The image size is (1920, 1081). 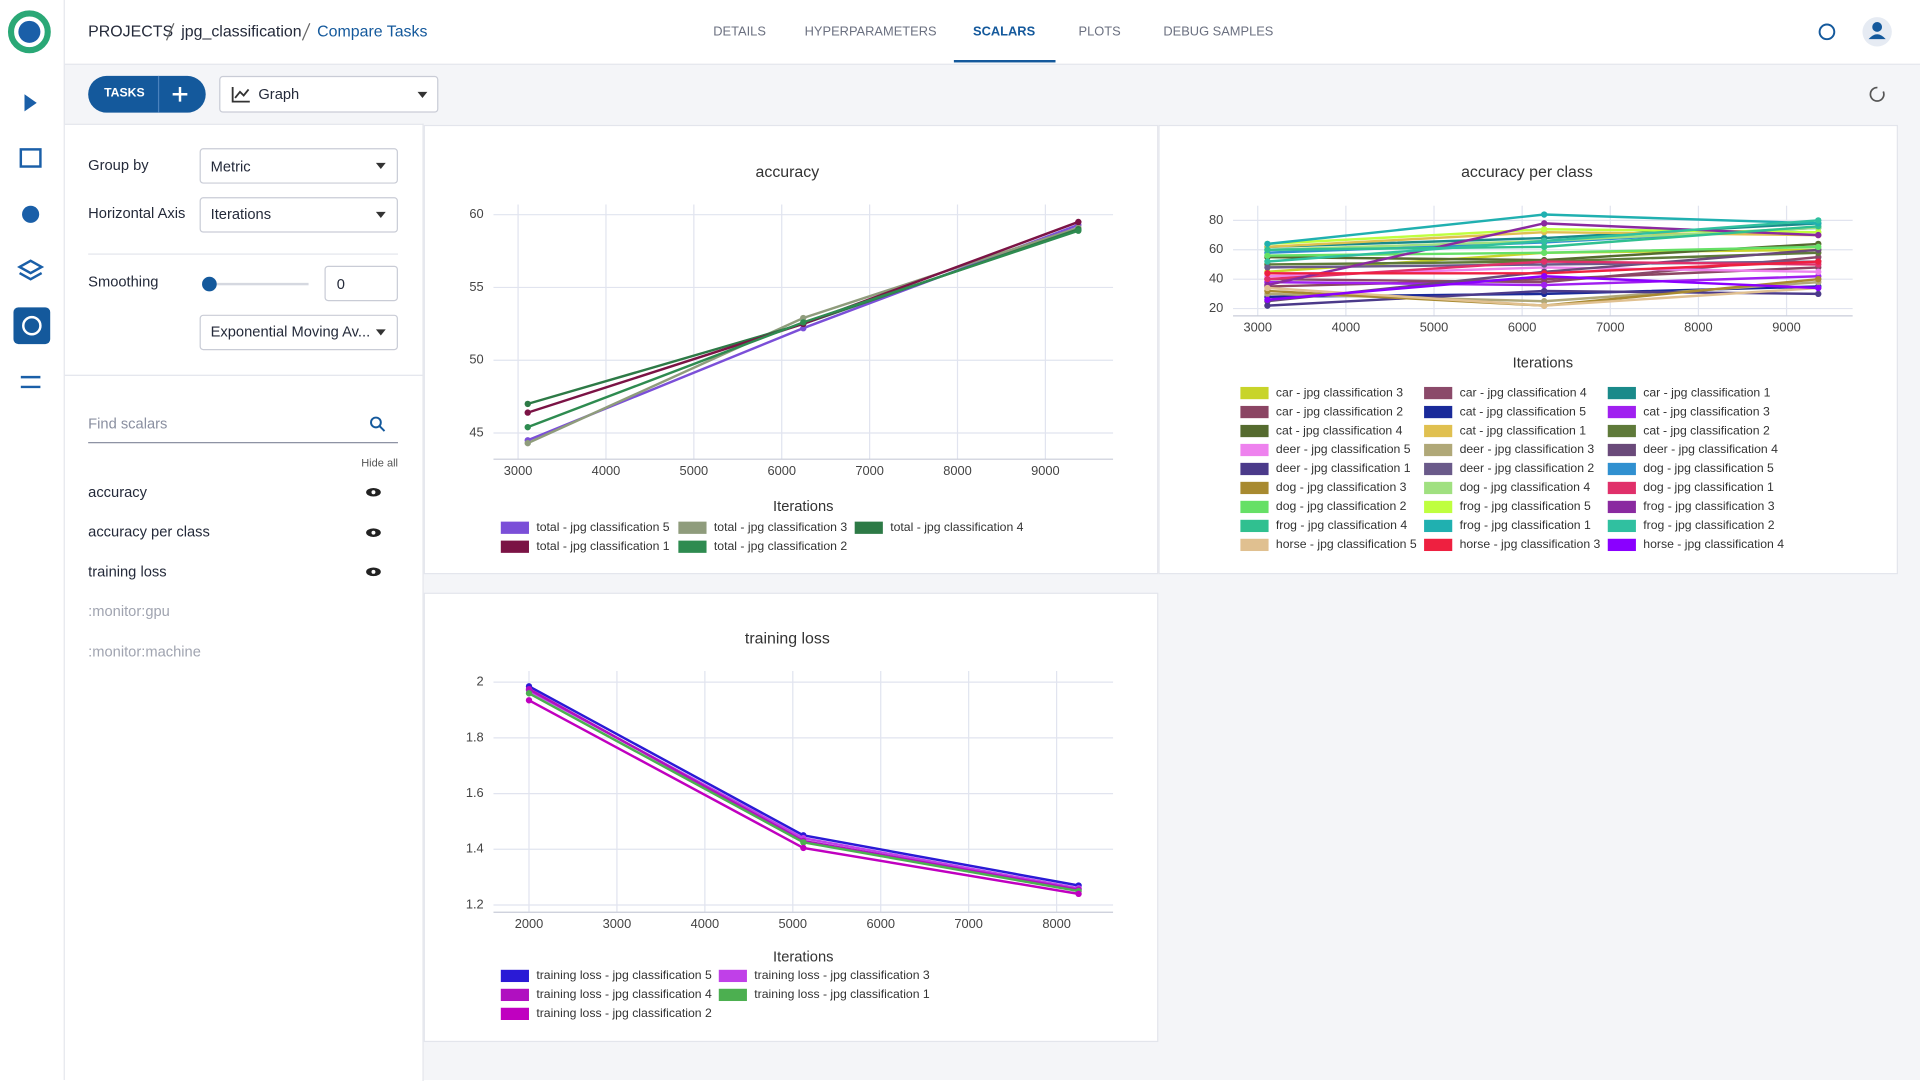 I want to click on x-tick-label: 2000, so click(x=529, y=923).